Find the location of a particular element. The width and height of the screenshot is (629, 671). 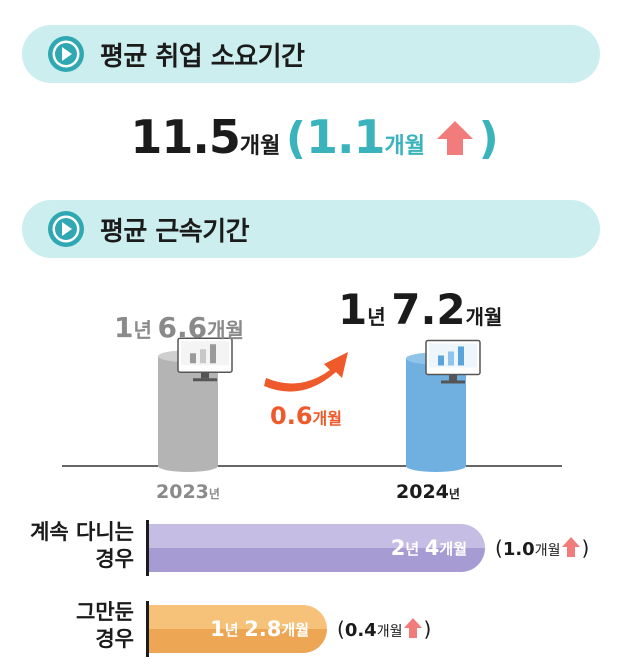

section-title: 평균 근속기간 is located at coordinates (175, 231).